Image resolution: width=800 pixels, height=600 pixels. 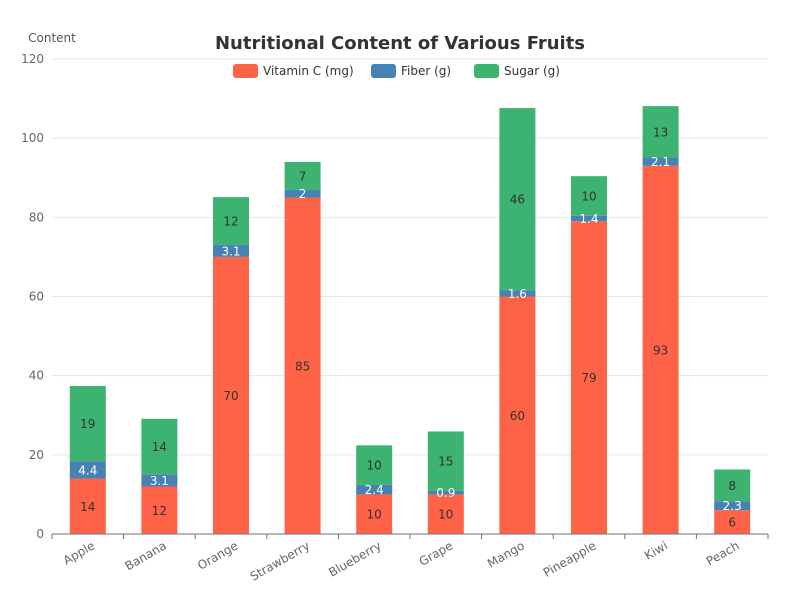 I want to click on legend-item: Vitamin C (mg), so click(x=293, y=71).